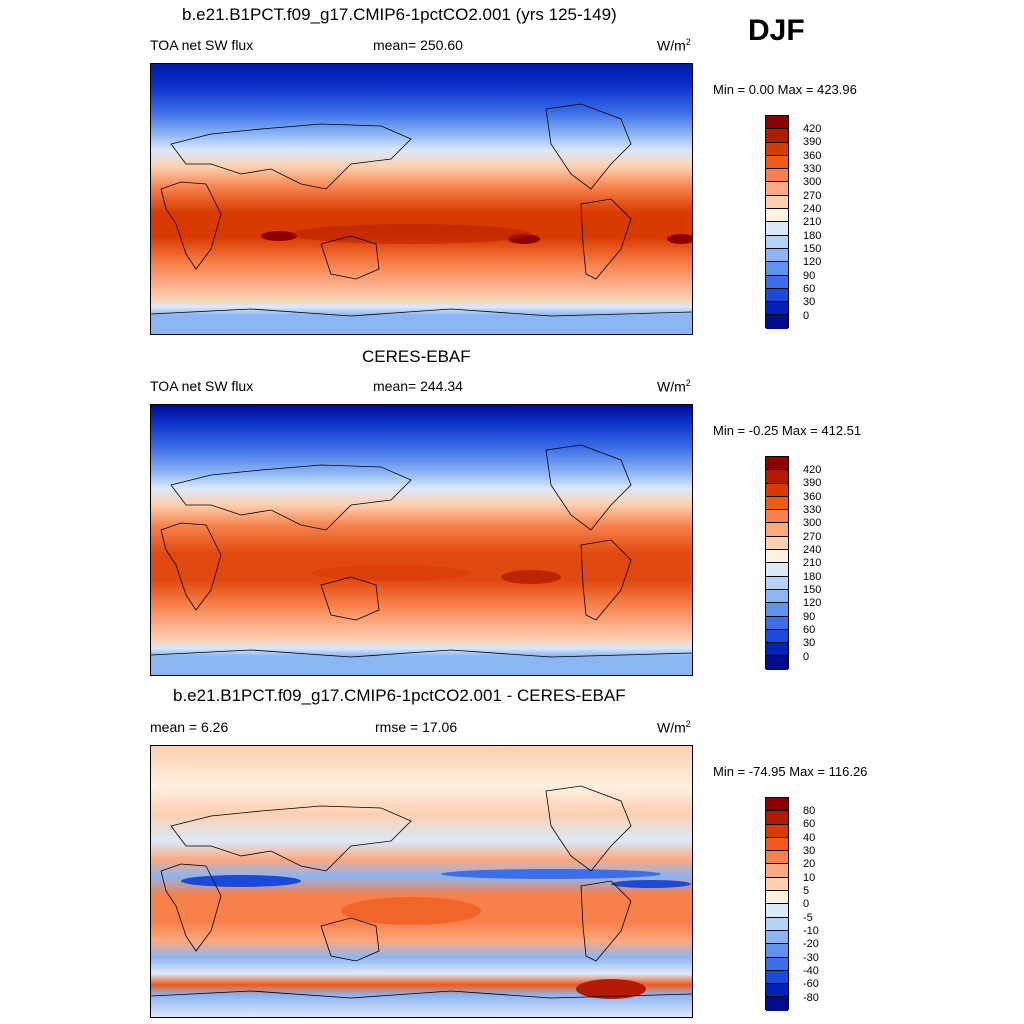  What do you see at coordinates (812, 262) in the screenshot?
I see `panel1-colorbar-label: 120` at bounding box center [812, 262].